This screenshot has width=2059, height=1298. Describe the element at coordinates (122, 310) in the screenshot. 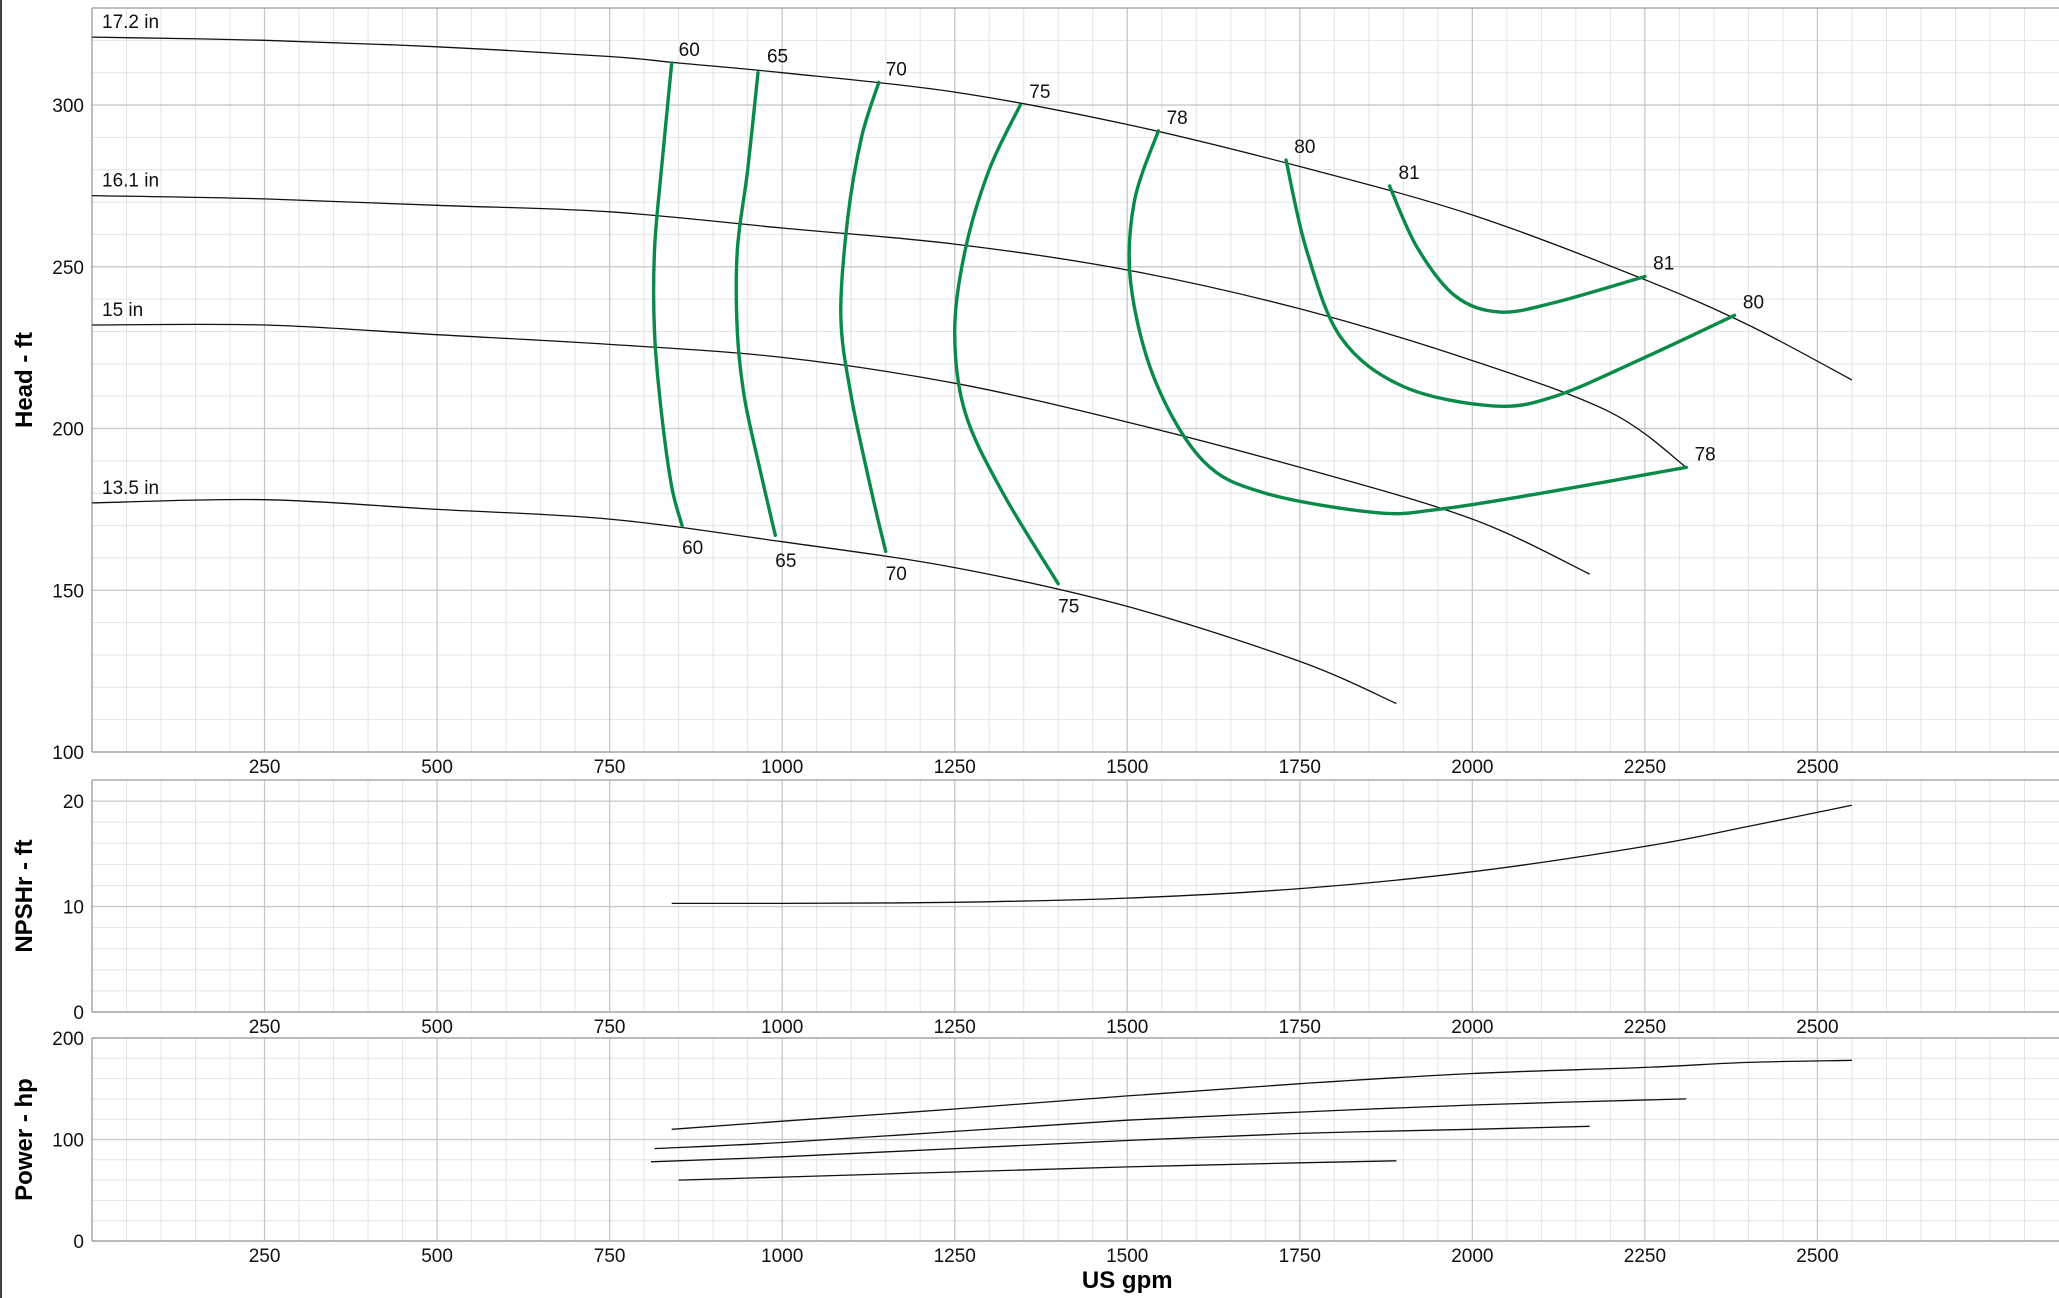

I see `impeller-diameter-label: 15 in` at that location.